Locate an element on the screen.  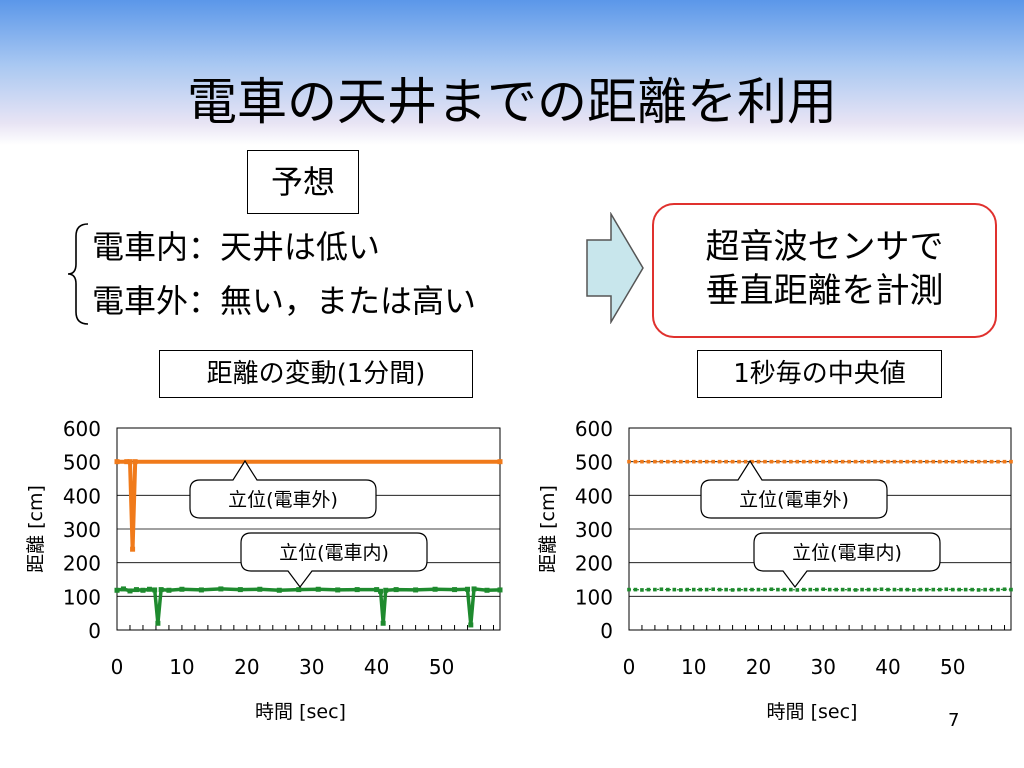
y-tick-label: 200 is located at coordinates (82, 564).